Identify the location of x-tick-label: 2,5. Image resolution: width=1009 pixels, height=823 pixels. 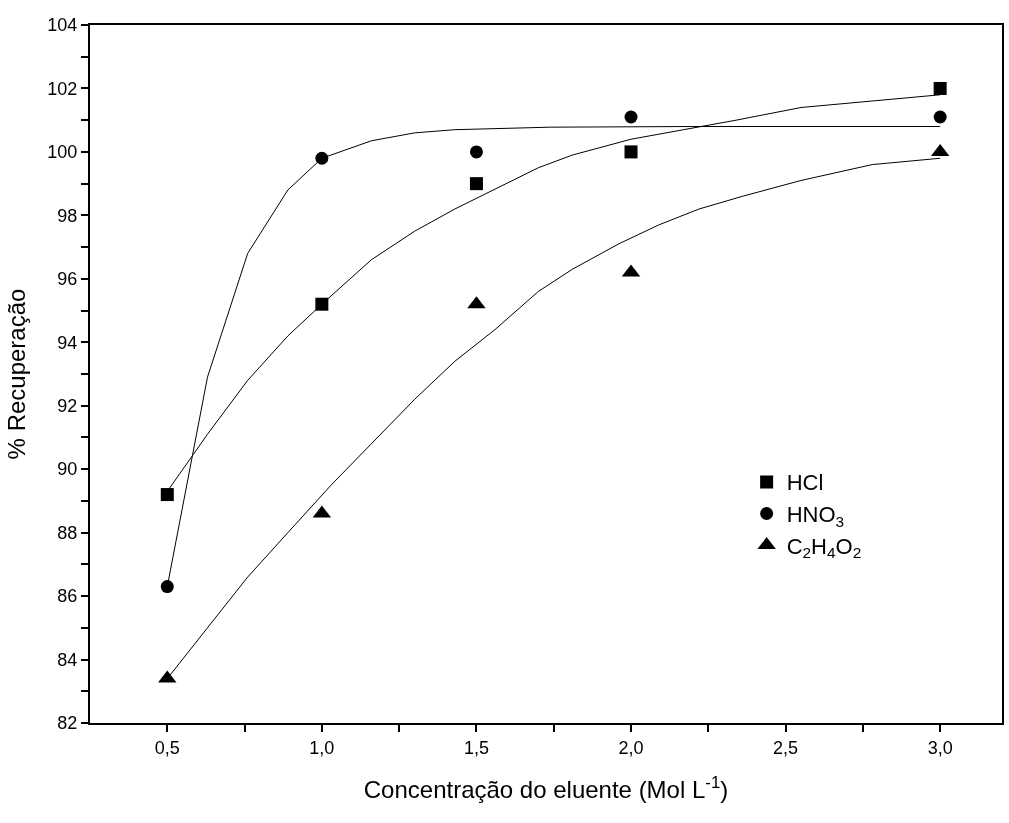
(786, 747).